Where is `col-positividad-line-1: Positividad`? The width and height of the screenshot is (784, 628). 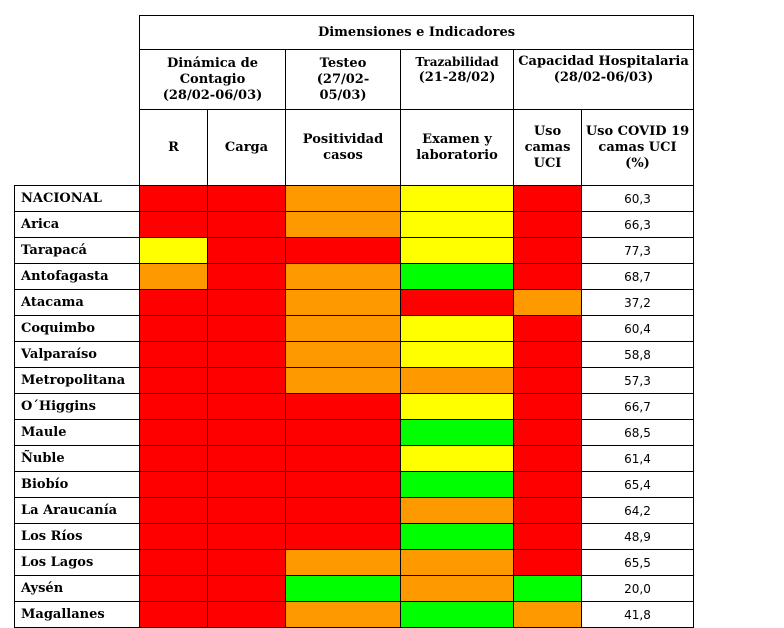
col-positividad-line-1: Positividad is located at coordinates (343, 139).